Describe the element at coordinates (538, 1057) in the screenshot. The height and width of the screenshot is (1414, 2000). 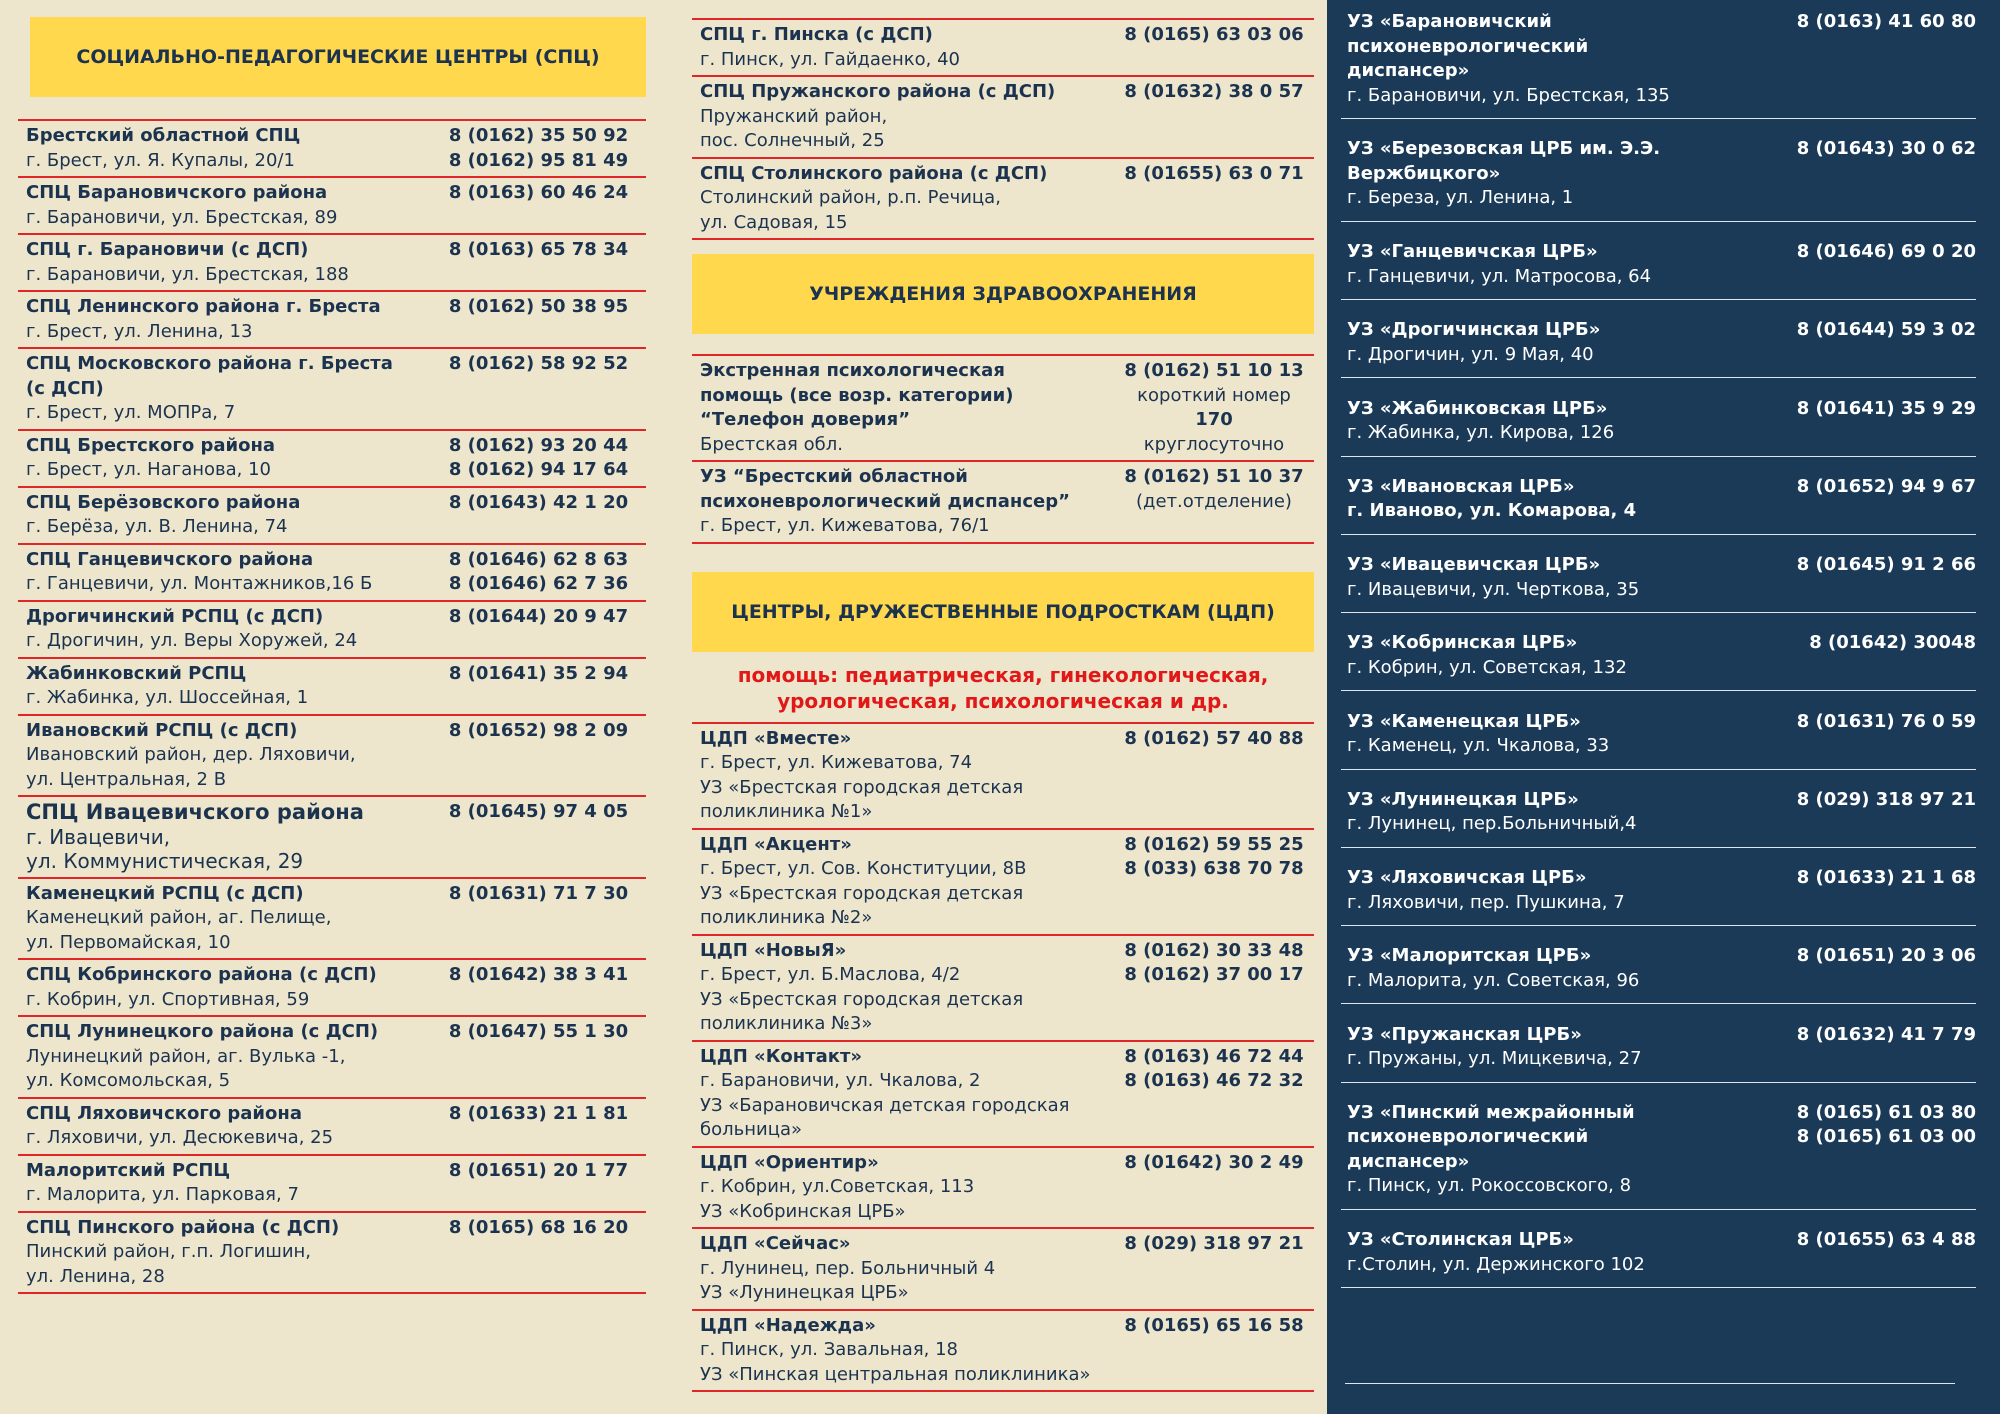
I see `entry-phones: 8 (01647) 55 1 30` at that location.